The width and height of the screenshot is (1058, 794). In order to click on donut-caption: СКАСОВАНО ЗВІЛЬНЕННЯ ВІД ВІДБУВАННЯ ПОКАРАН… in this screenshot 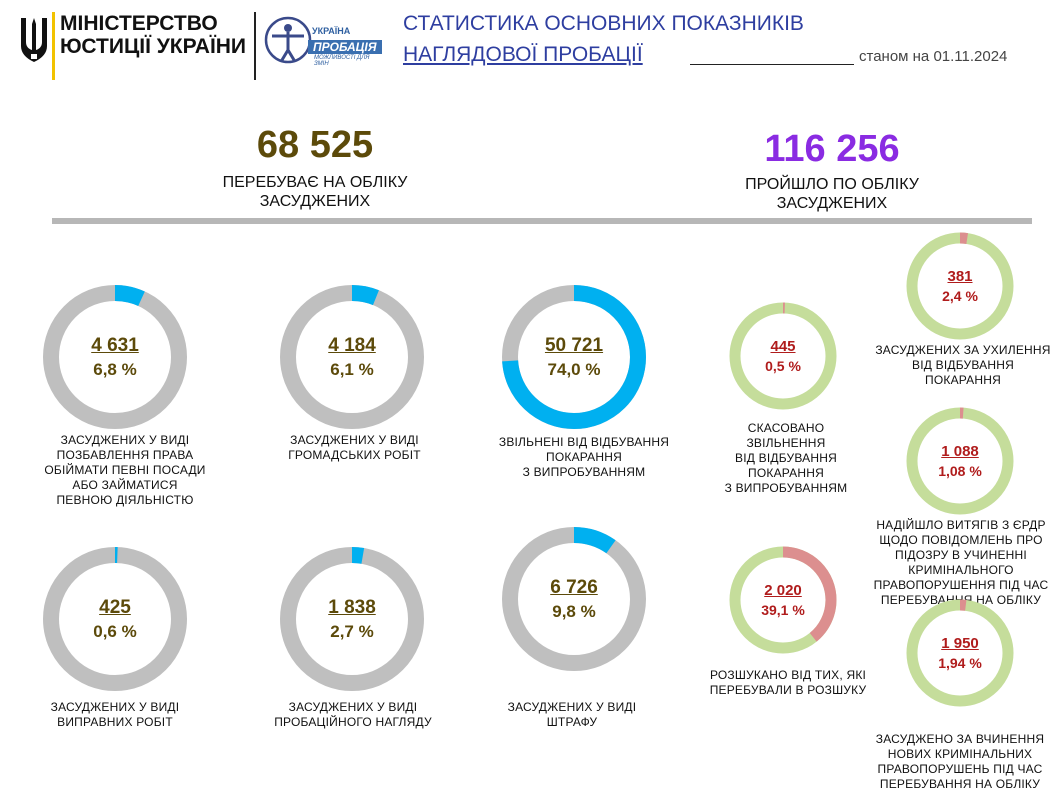, I will do `click(786, 458)`.